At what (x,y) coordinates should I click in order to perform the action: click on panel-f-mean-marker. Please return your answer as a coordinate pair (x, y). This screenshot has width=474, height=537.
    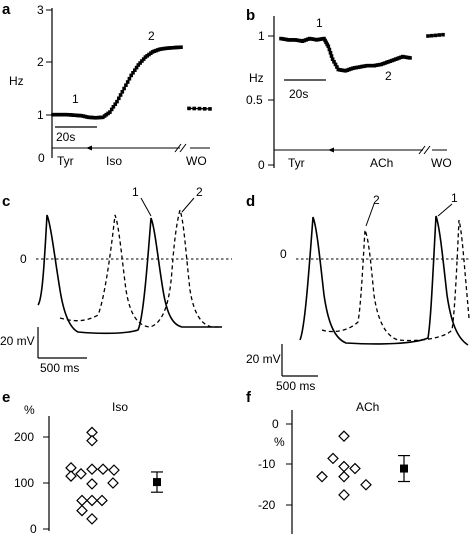
    Looking at the image, I should click on (404, 468).